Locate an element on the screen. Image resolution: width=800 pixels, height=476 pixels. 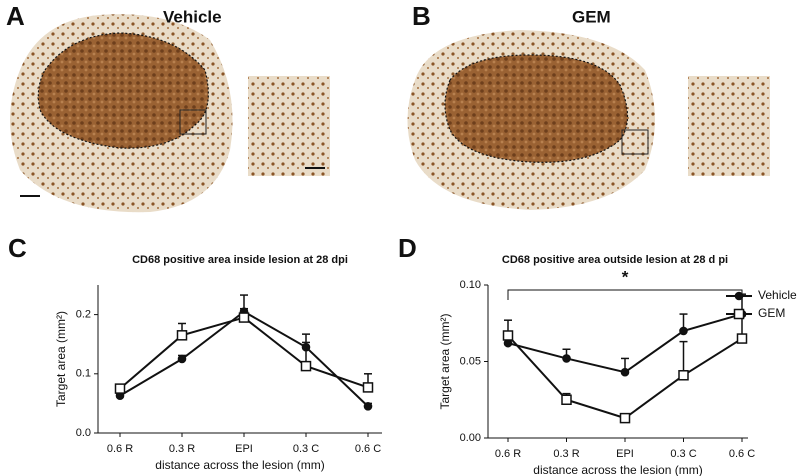
y-tick-label: 0.05 is located at coordinates (470, 361).